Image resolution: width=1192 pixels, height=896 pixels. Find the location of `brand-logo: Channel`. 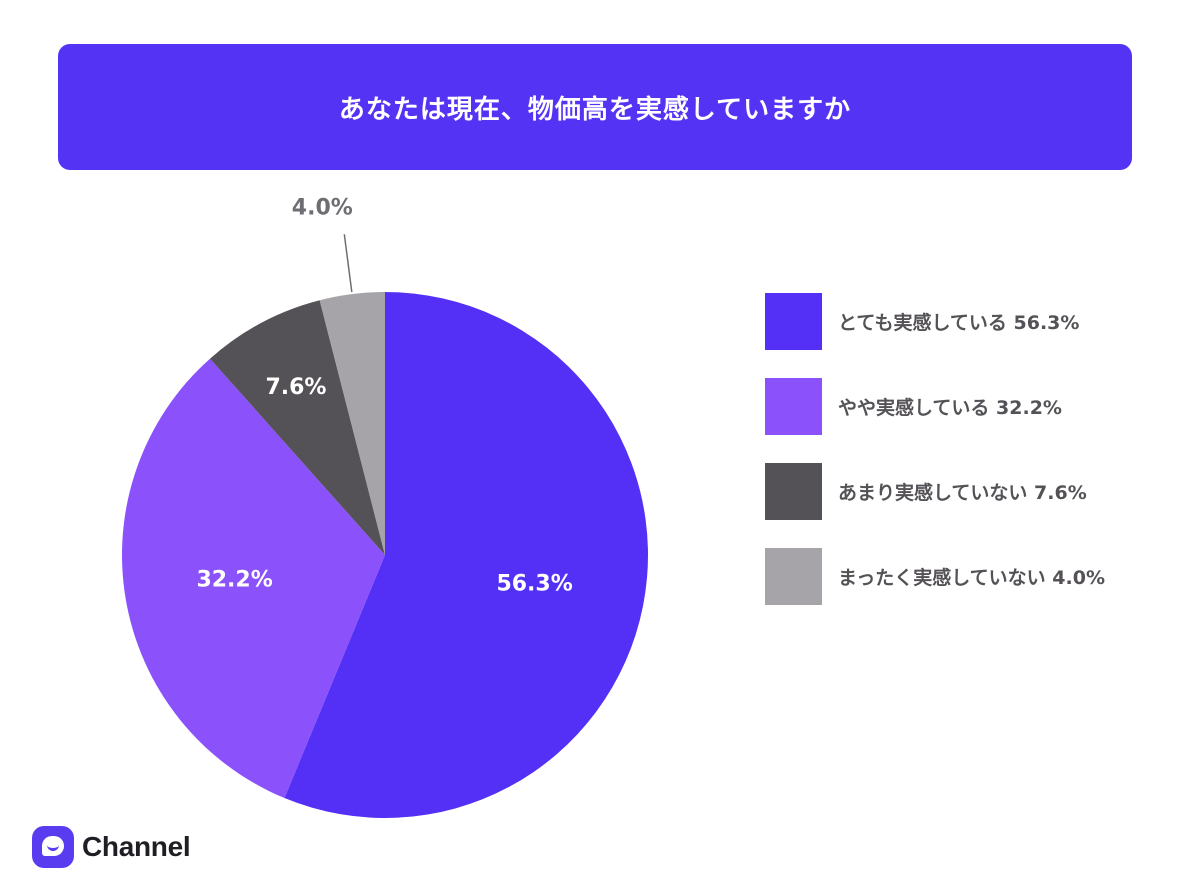

brand-logo: Channel is located at coordinates (111, 847).